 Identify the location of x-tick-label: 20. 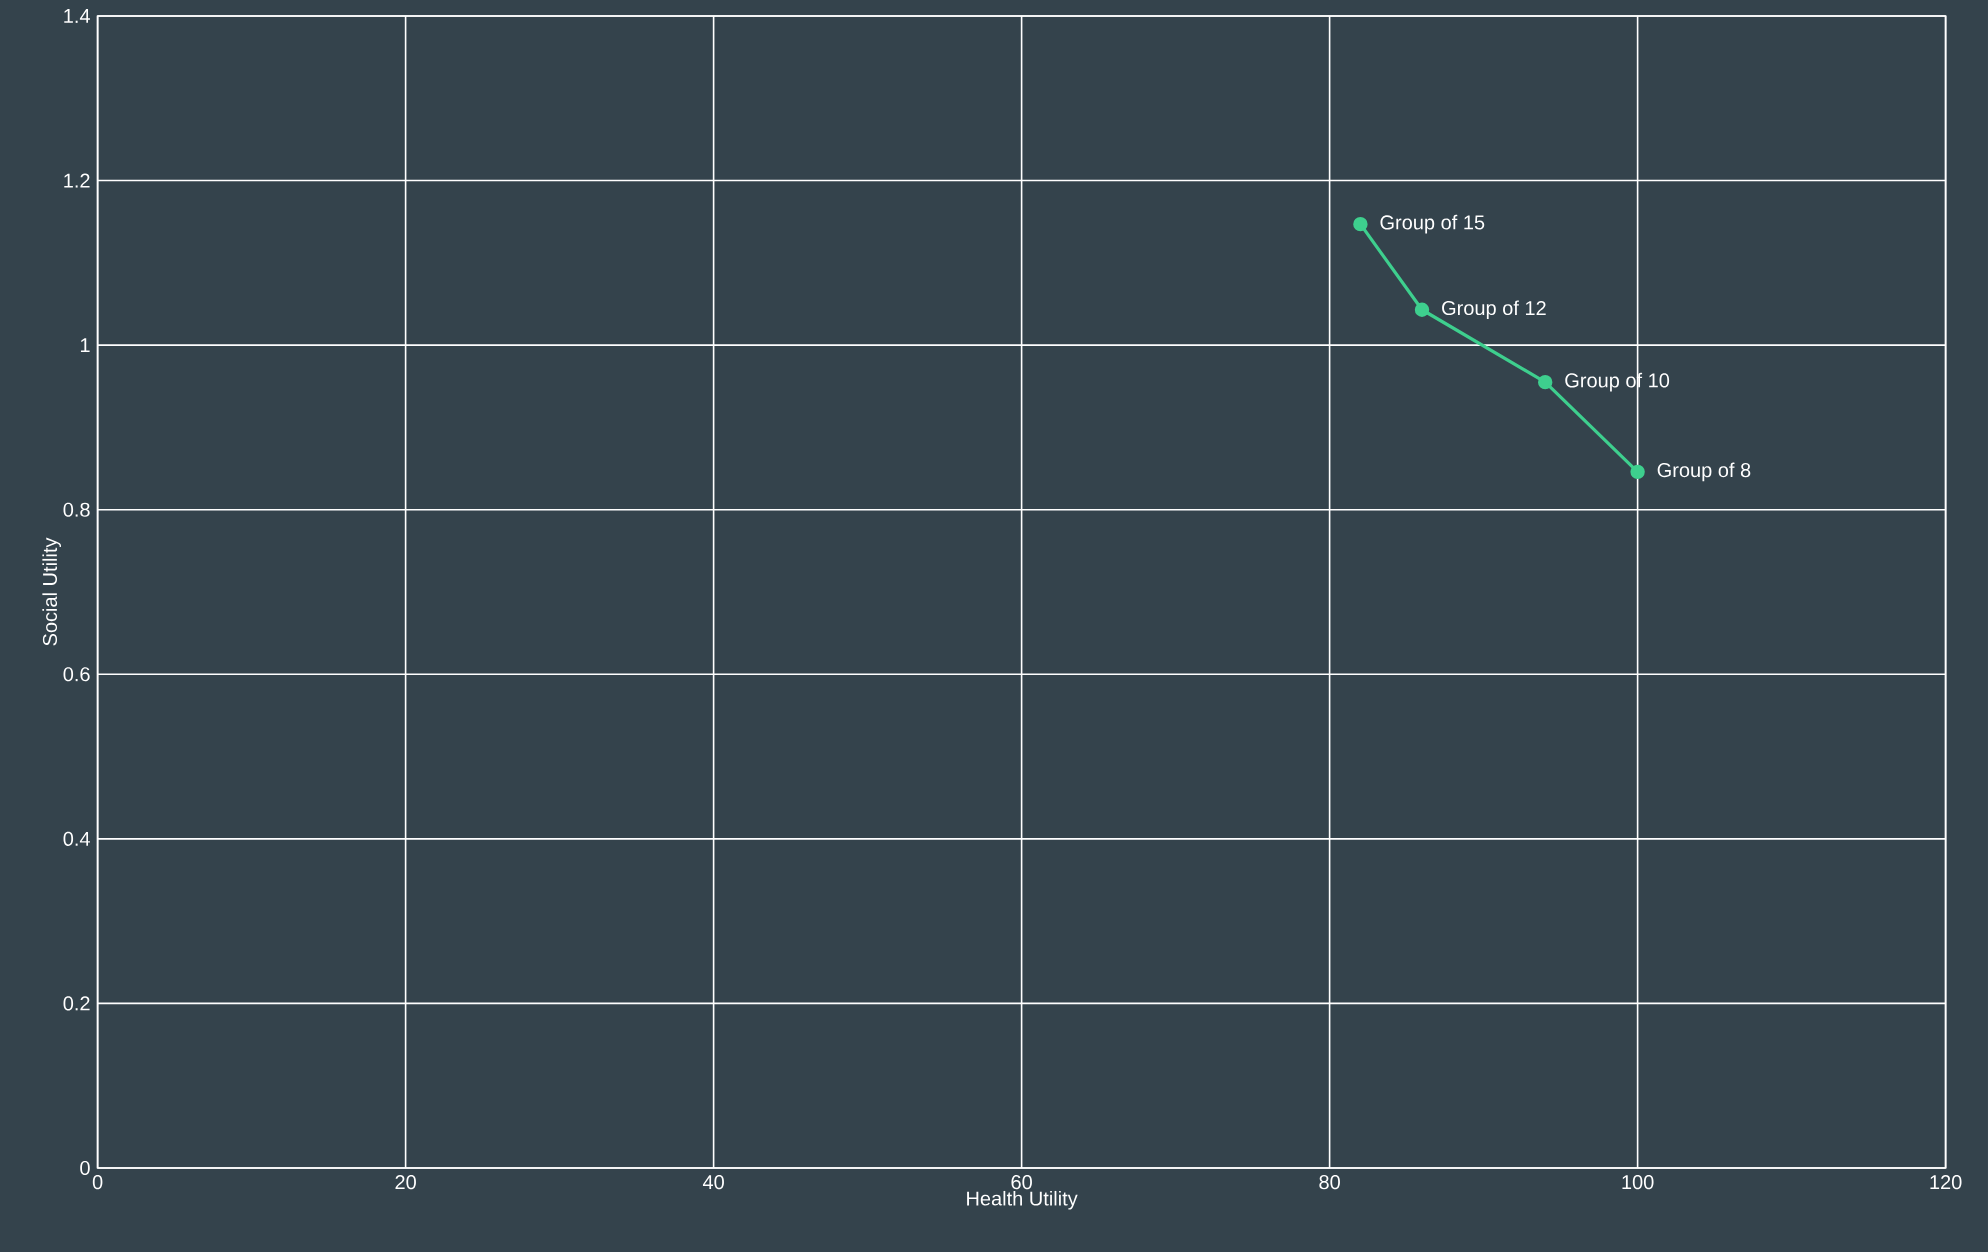
(405, 1182).